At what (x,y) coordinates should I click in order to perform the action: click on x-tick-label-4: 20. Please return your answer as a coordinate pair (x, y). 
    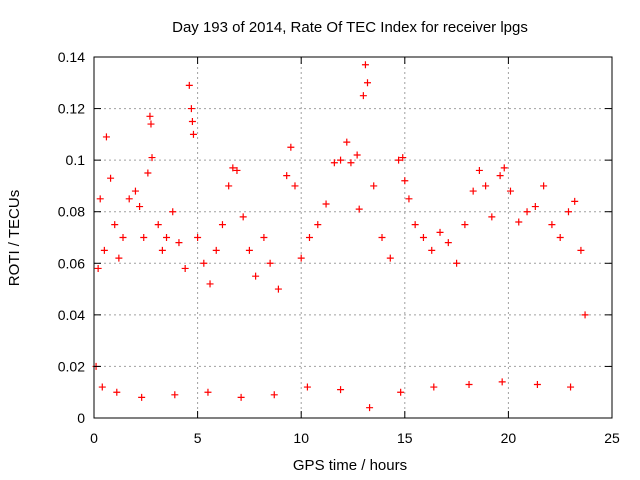
    Looking at the image, I should click on (509, 438).